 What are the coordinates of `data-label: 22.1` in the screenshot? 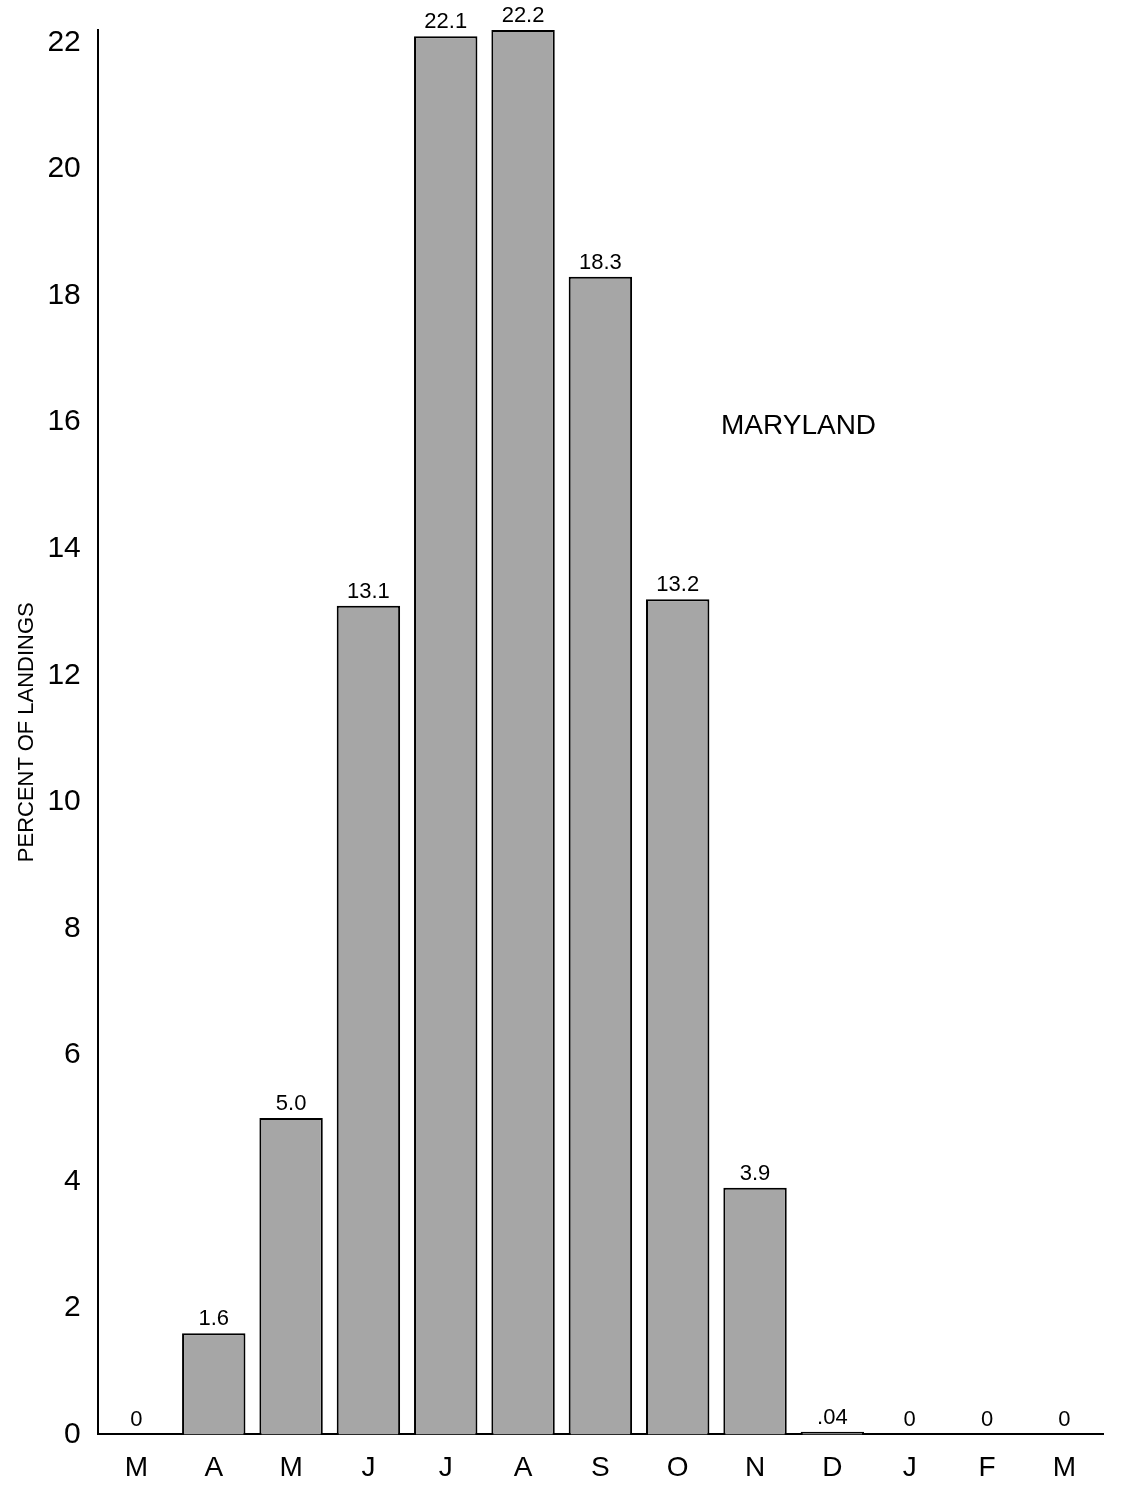 It's located at (446, 21).